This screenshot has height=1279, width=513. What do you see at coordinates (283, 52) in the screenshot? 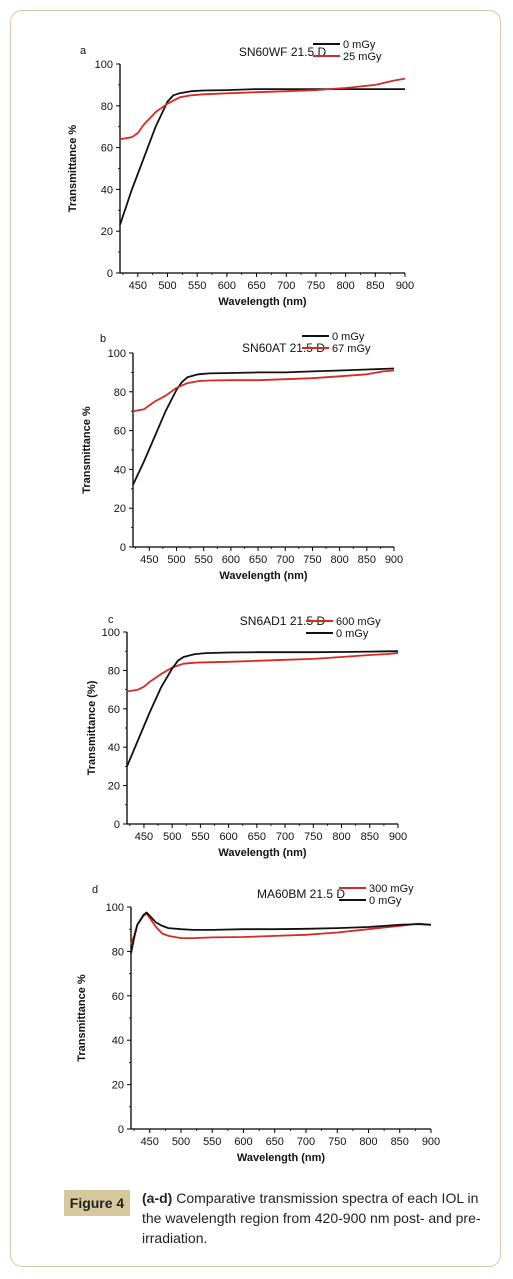
I see `chart-title: SN60WF 21.5 D` at bounding box center [283, 52].